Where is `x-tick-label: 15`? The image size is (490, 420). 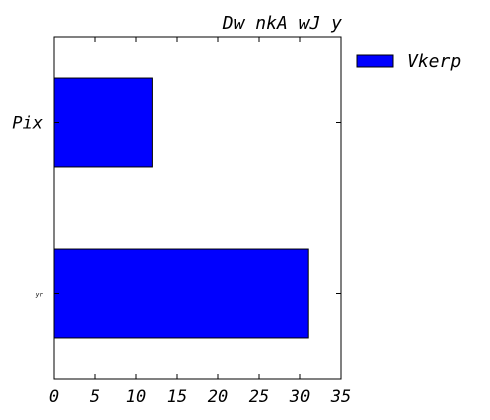 x-tick-label: 15 is located at coordinates (177, 397).